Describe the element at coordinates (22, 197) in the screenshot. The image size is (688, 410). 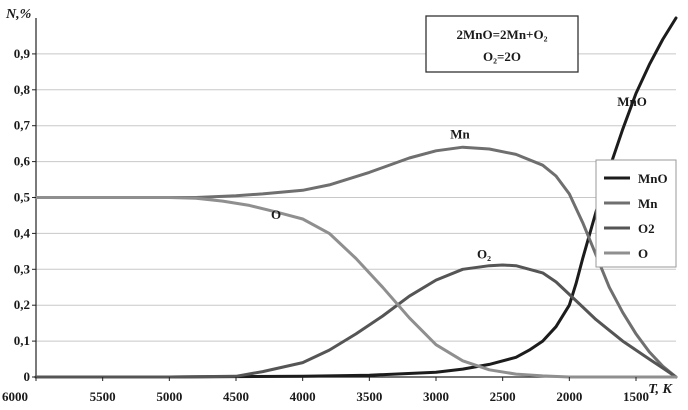
I see `y-tick-label: 0,5` at that location.